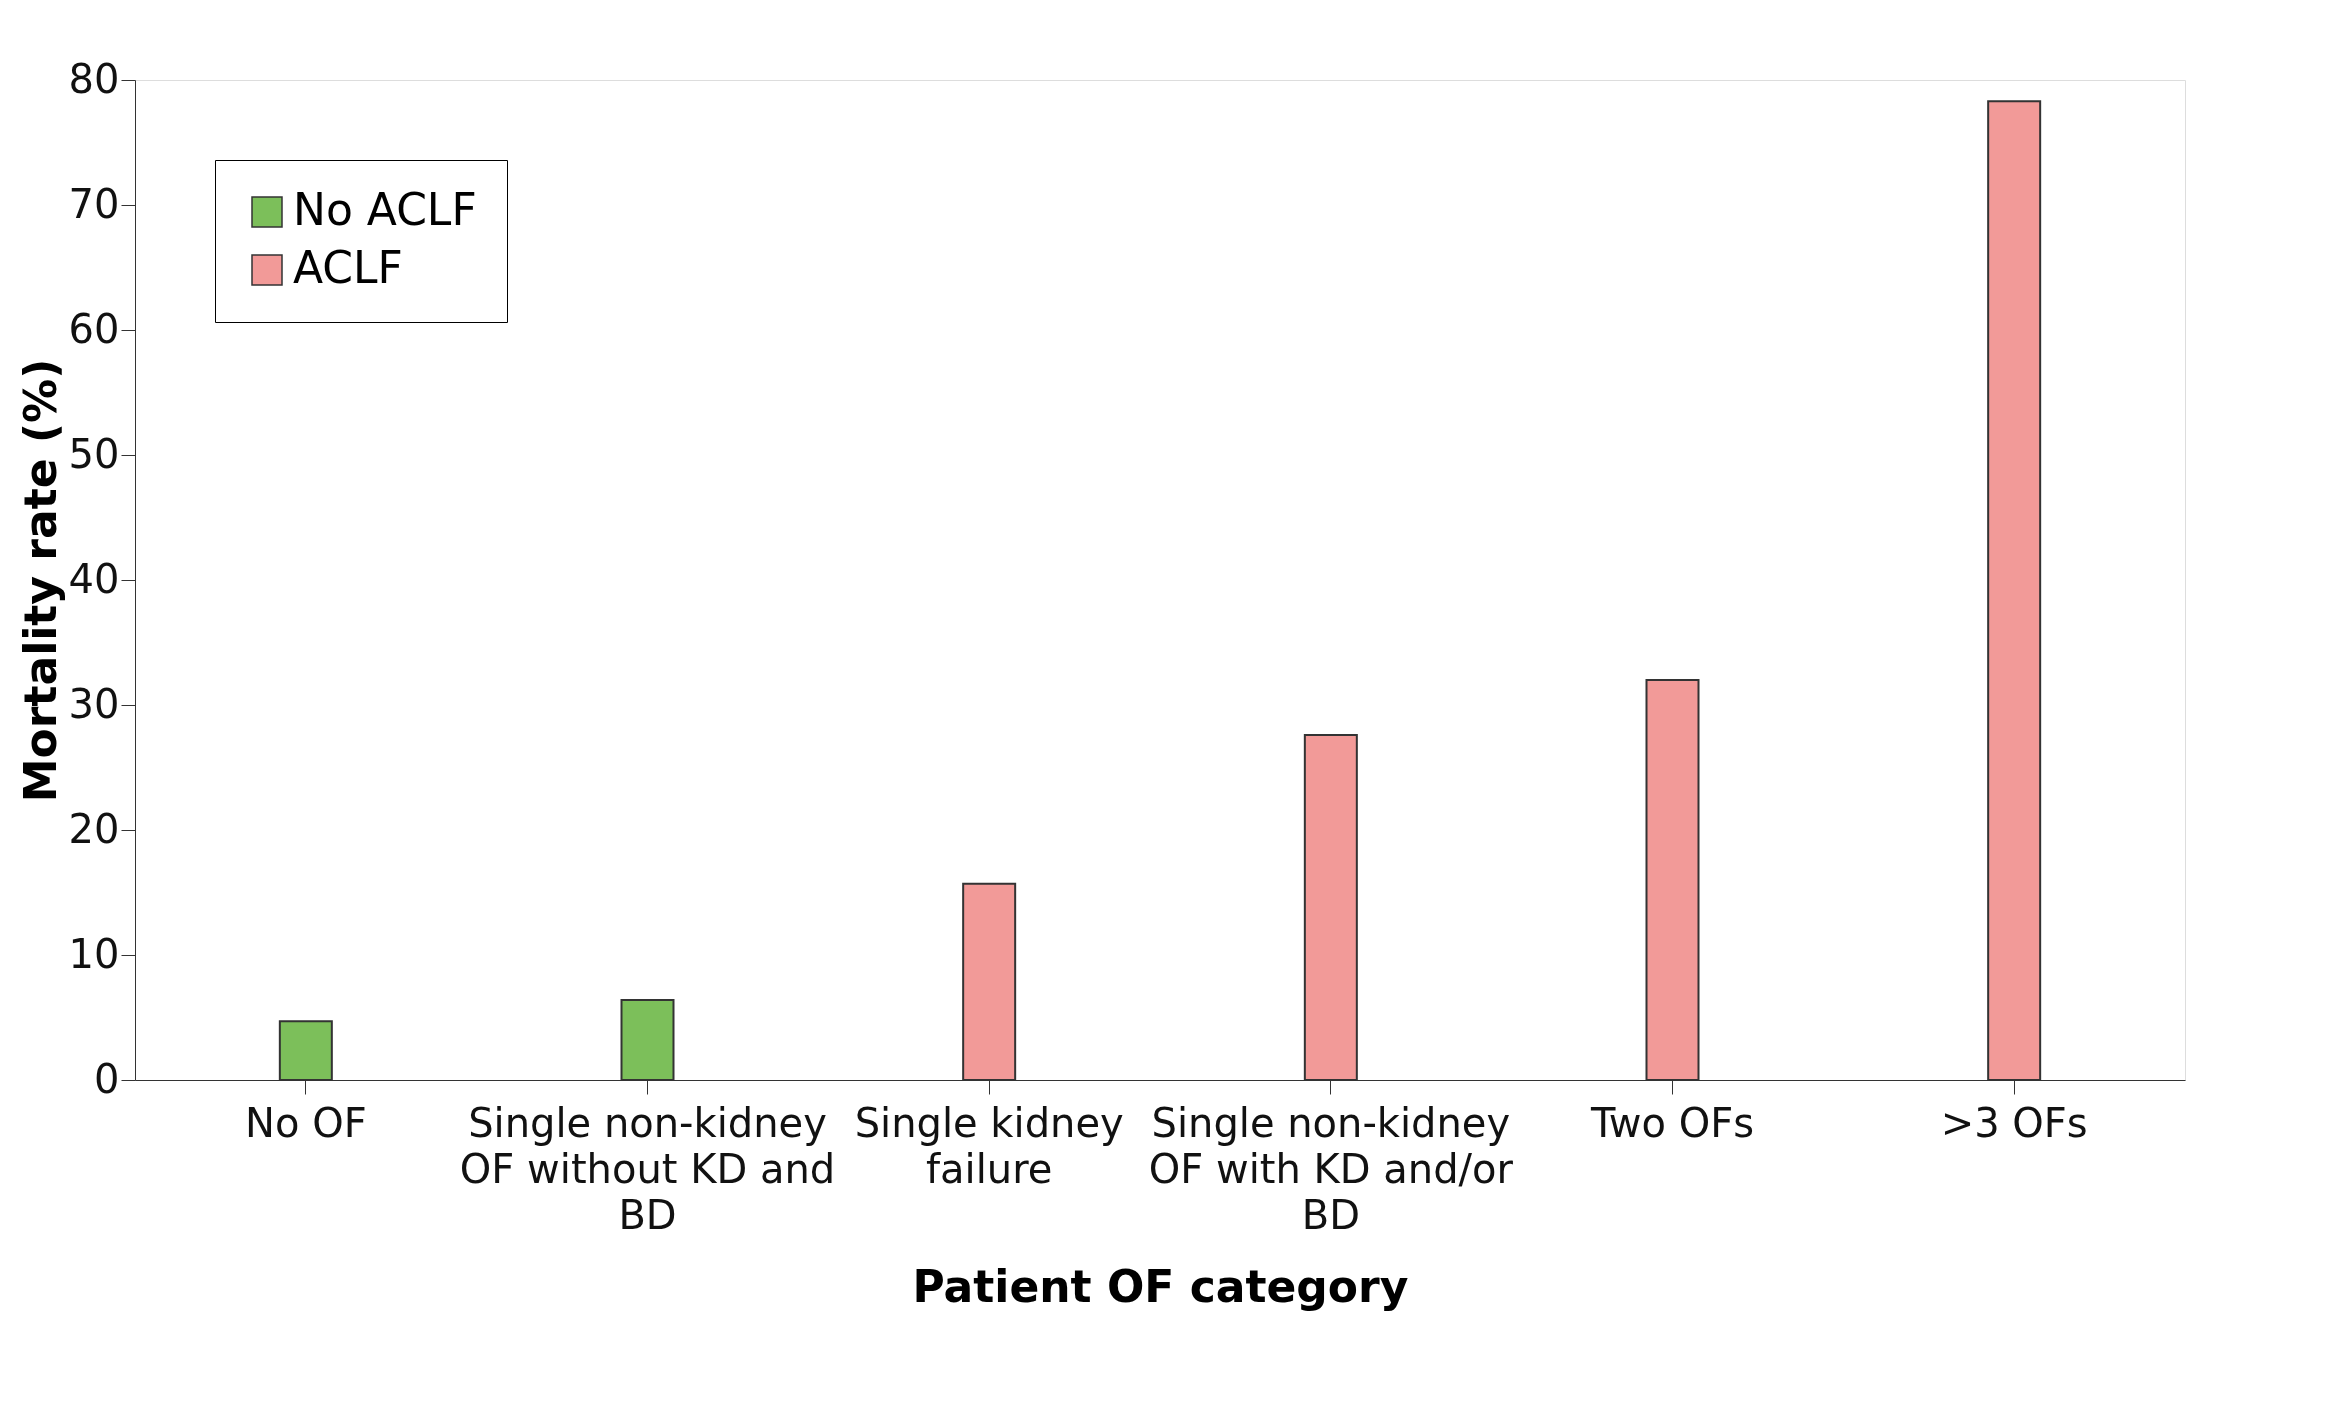 The image size is (2325, 1408). I want to click on y-axis-title: Mortality rate (%), so click(40, 580).